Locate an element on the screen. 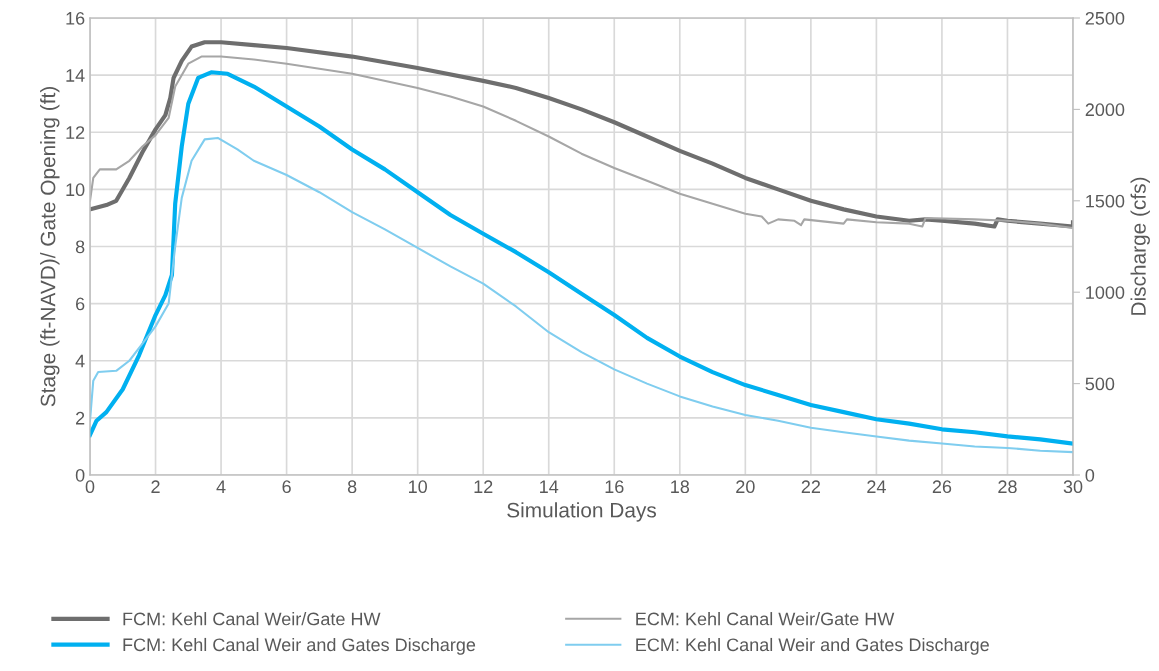  y2-tick-label: 1500 is located at coordinates (1105, 201).